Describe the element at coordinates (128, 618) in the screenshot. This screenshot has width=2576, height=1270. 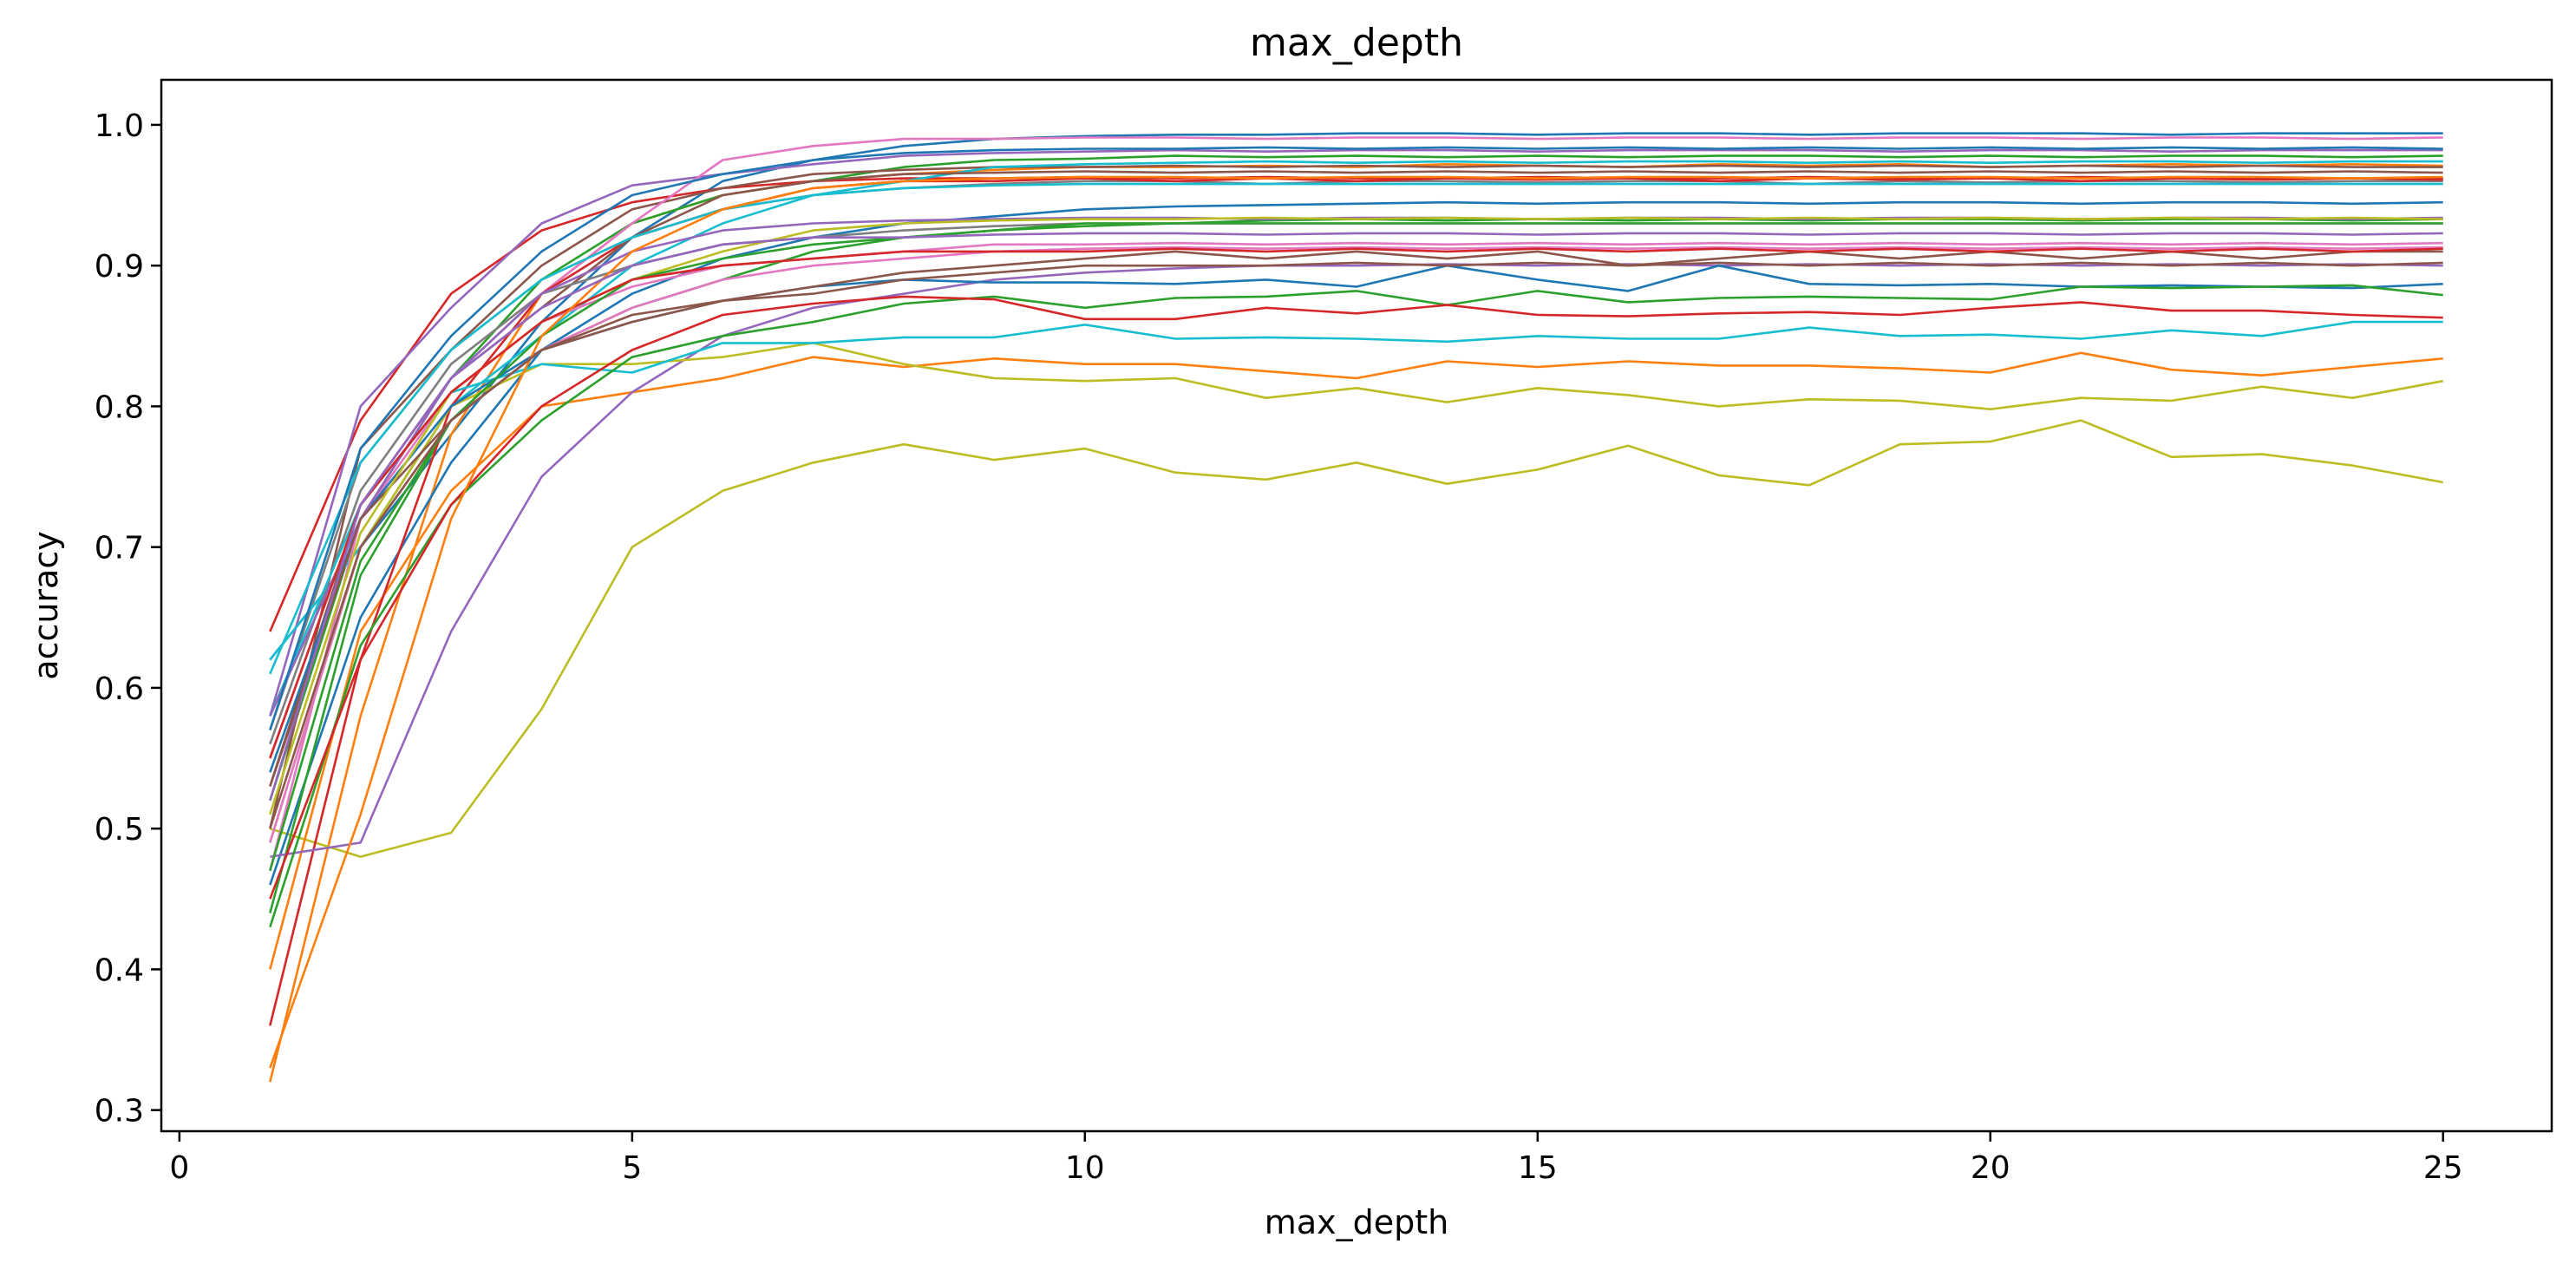
I see `y-axis-ticks: 0.3 0.4 0.5 0.6 0.7 0.8 0.9 1.0` at that location.